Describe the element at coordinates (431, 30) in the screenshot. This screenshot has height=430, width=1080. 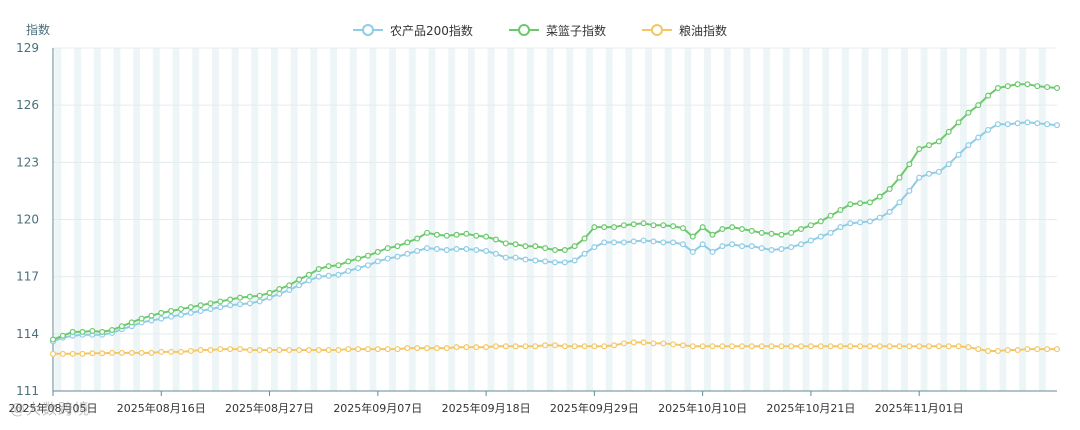
I see `legend-label: 农产品200指数` at that location.